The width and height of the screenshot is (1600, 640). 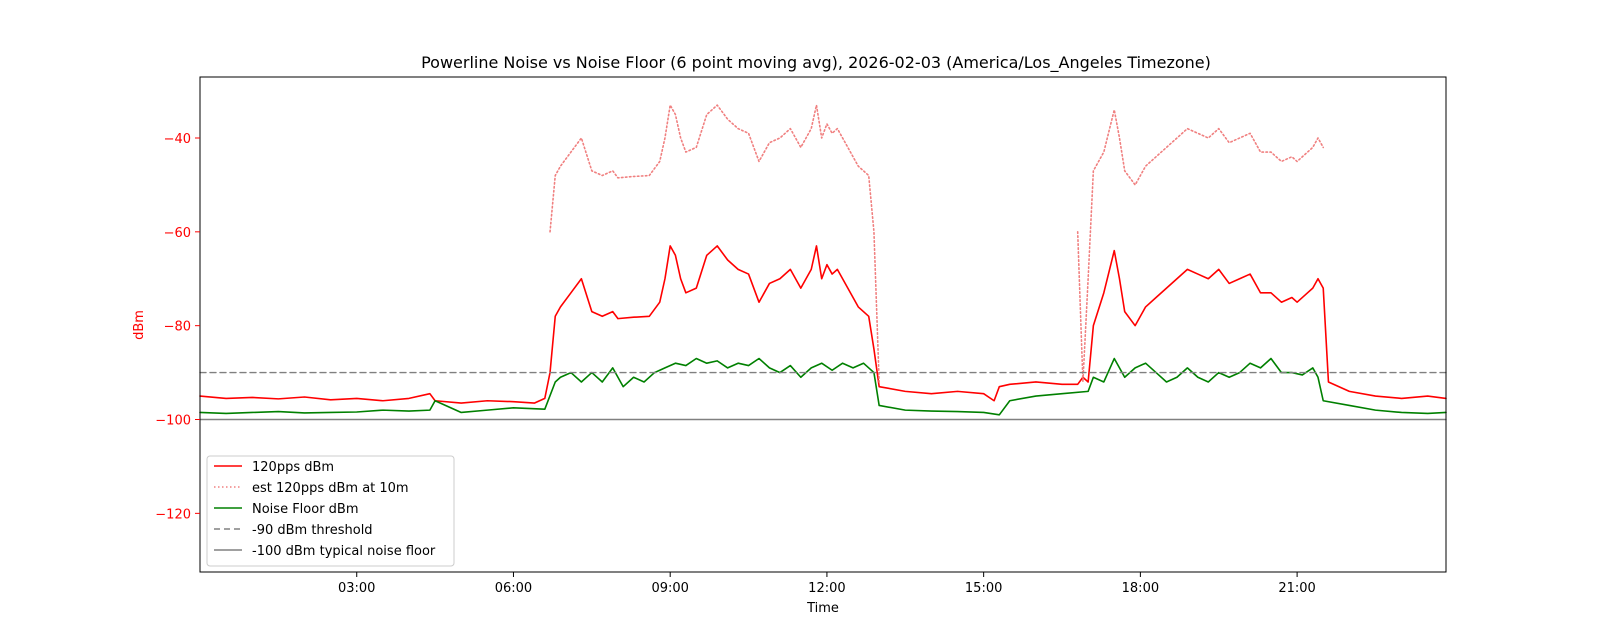 What do you see at coordinates (173, 421) in the screenshot?
I see `y-tick-label-3: −100` at bounding box center [173, 421].